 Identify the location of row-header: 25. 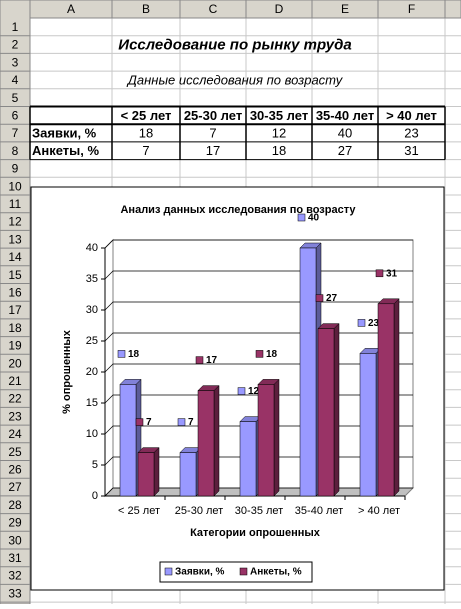
(15, 452).